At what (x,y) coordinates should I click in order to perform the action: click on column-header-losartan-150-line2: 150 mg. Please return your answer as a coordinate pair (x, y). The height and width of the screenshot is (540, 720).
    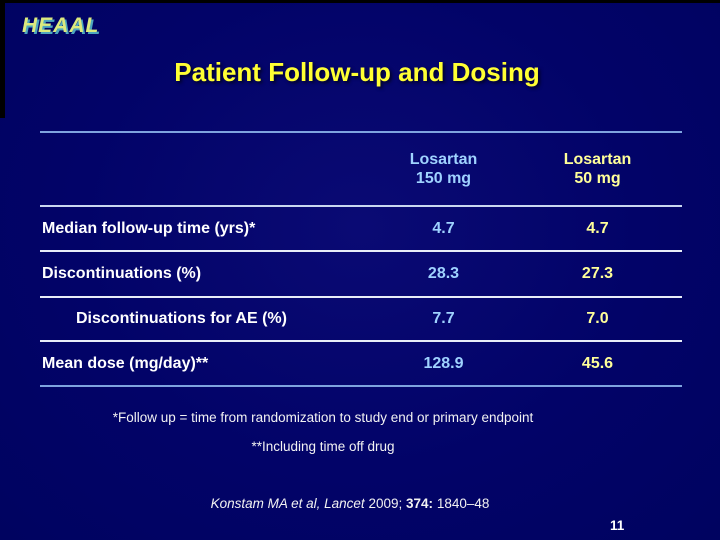
    Looking at the image, I should click on (443, 178).